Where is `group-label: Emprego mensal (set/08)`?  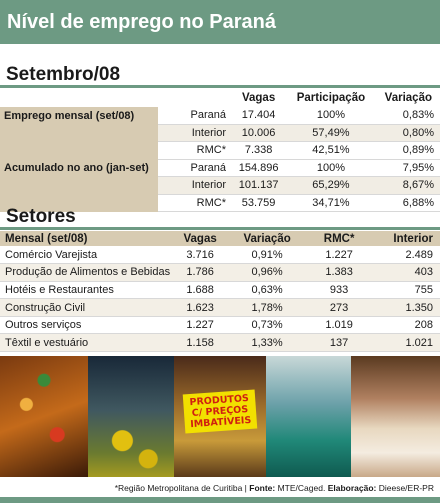
group-label: Emprego mensal (set/08) is located at coordinates (79, 132).